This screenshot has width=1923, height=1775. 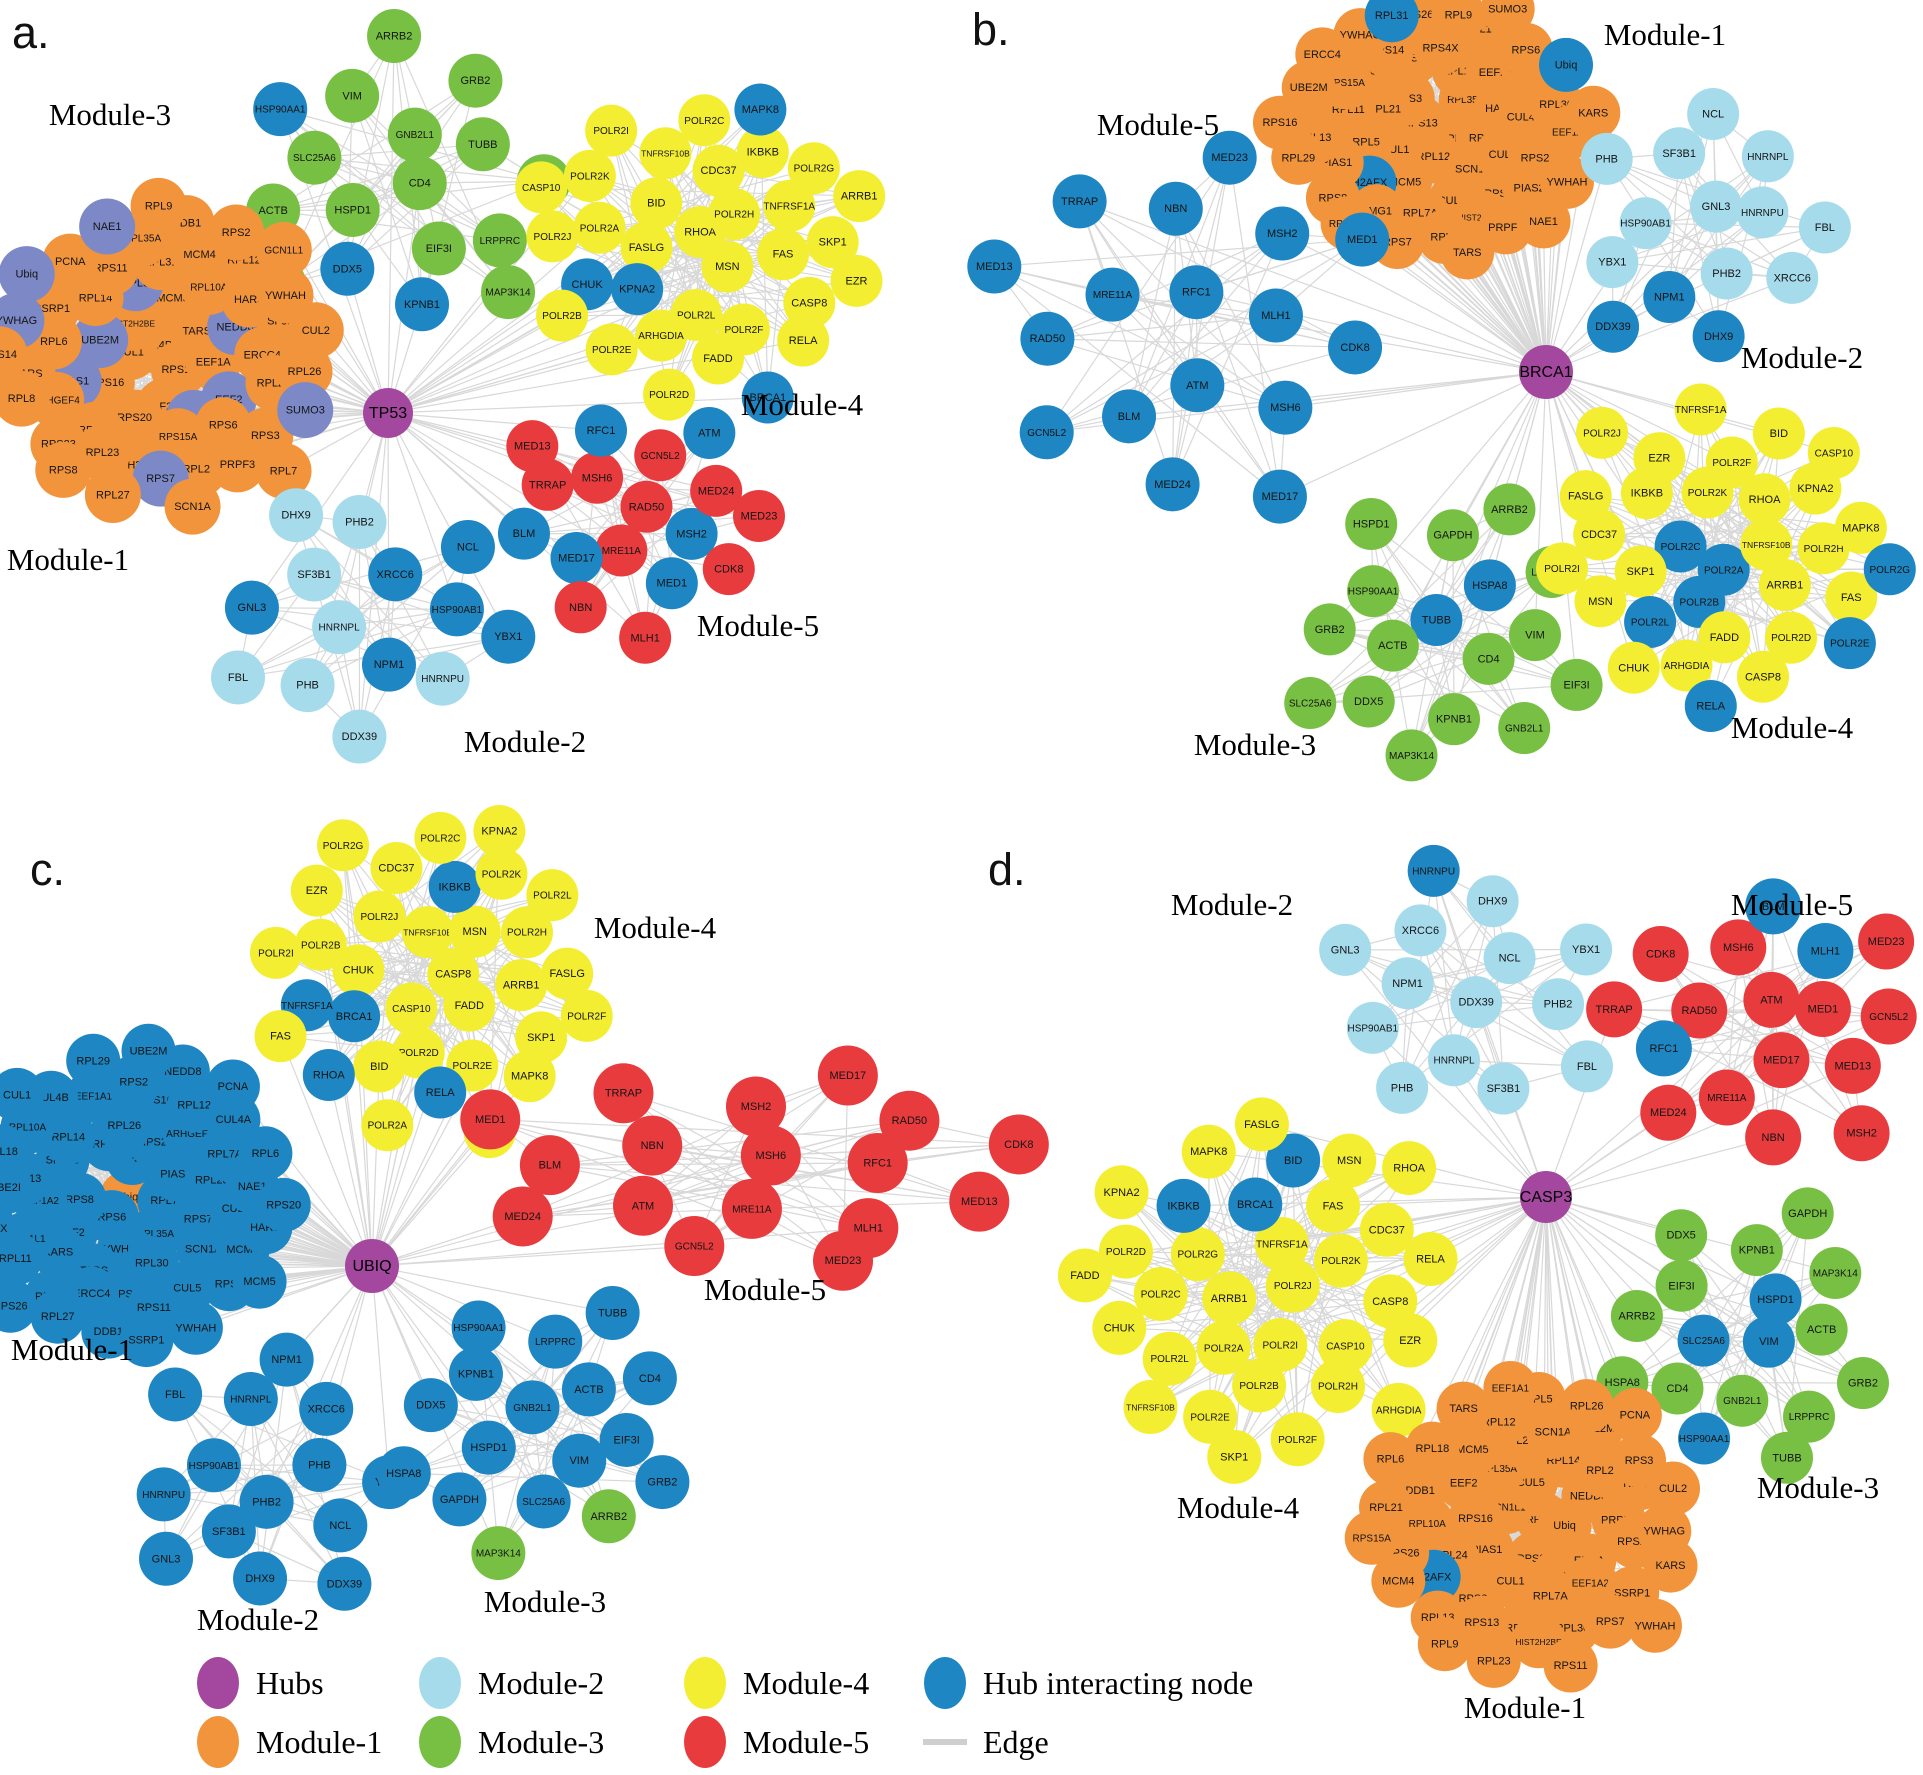 What do you see at coordinates (1861, 1133) in the screenshot?
I see `node-MSH2: MSH2` at bounding box center [1861, 1133].